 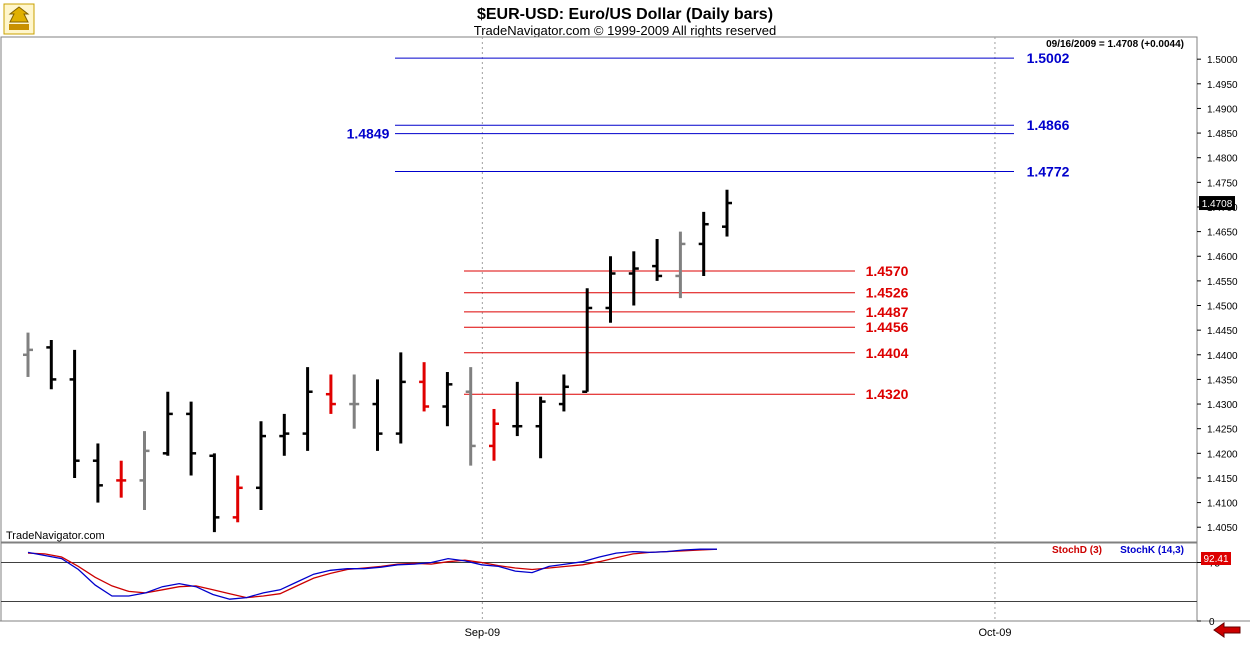 What do you see at coordinates (1222, 257) in the screenshot?
I see `price-tick-label: 1.4600` at bounding box center [1222, 257].